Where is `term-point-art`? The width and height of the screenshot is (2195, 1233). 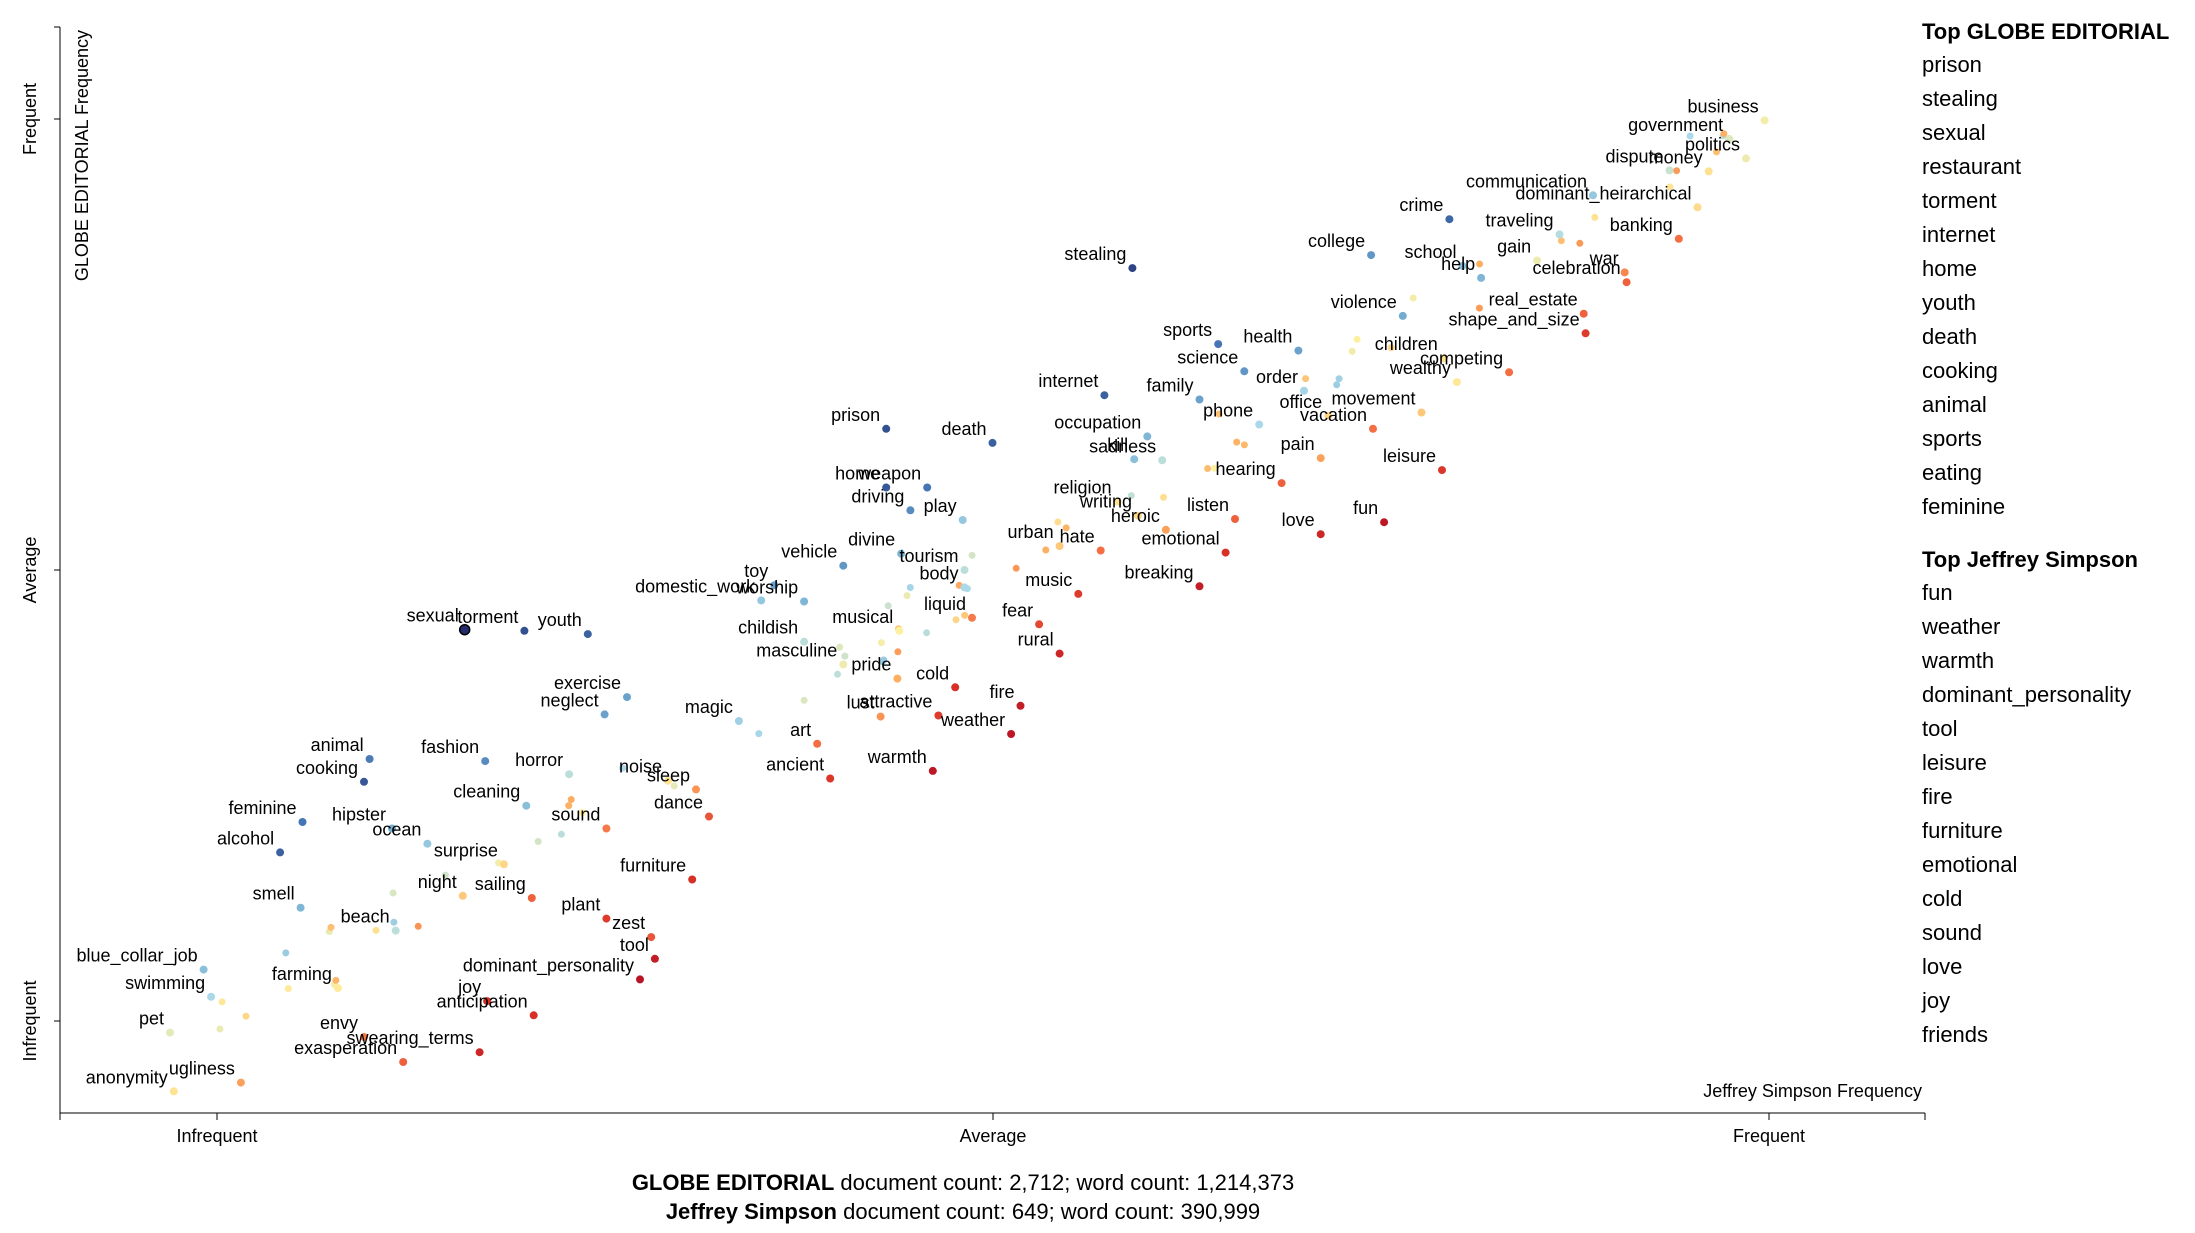 term-point-art is located at coordinates (817, 743).